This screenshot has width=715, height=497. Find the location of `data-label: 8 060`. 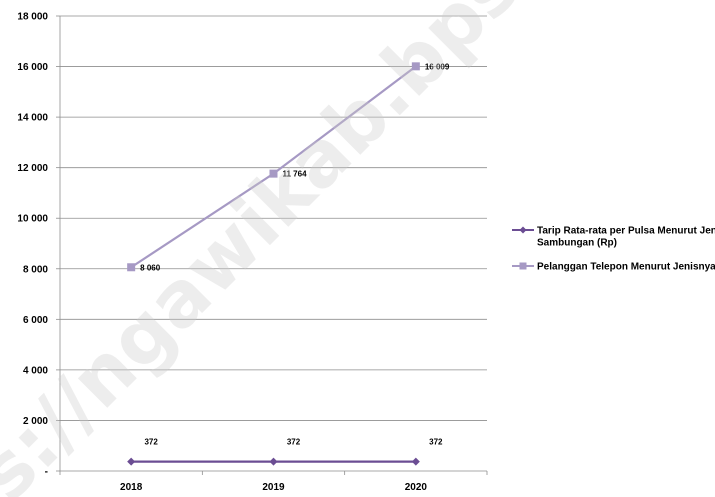

data-label: 8 060 is located at coordinates (150, 267).